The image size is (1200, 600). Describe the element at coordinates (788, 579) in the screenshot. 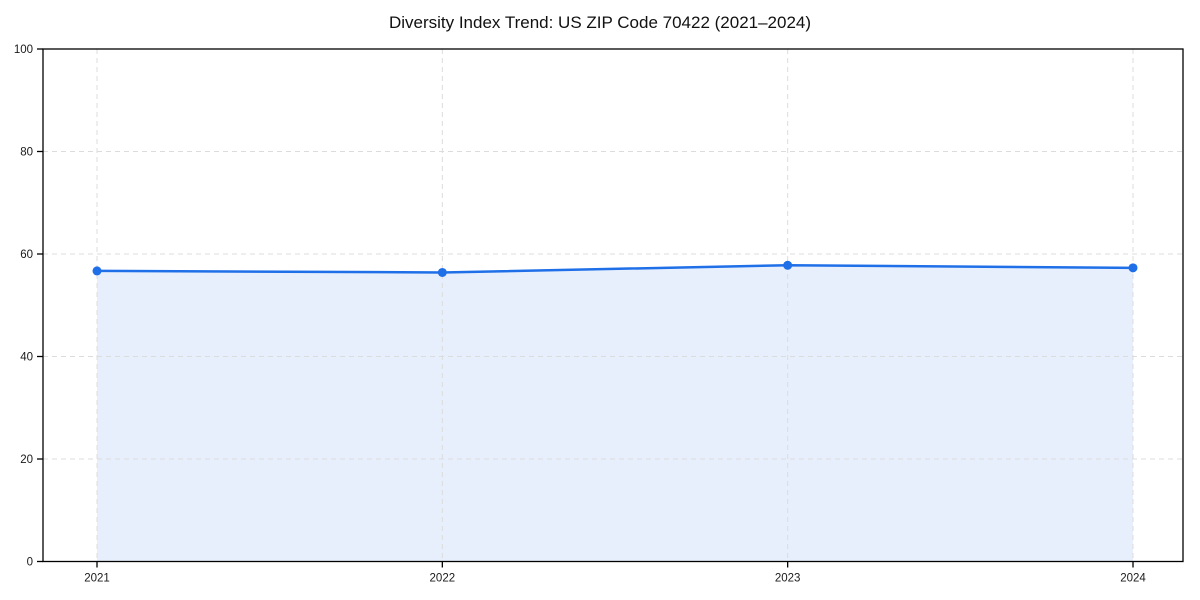

I see `x-tick-label: 2023` at that location.